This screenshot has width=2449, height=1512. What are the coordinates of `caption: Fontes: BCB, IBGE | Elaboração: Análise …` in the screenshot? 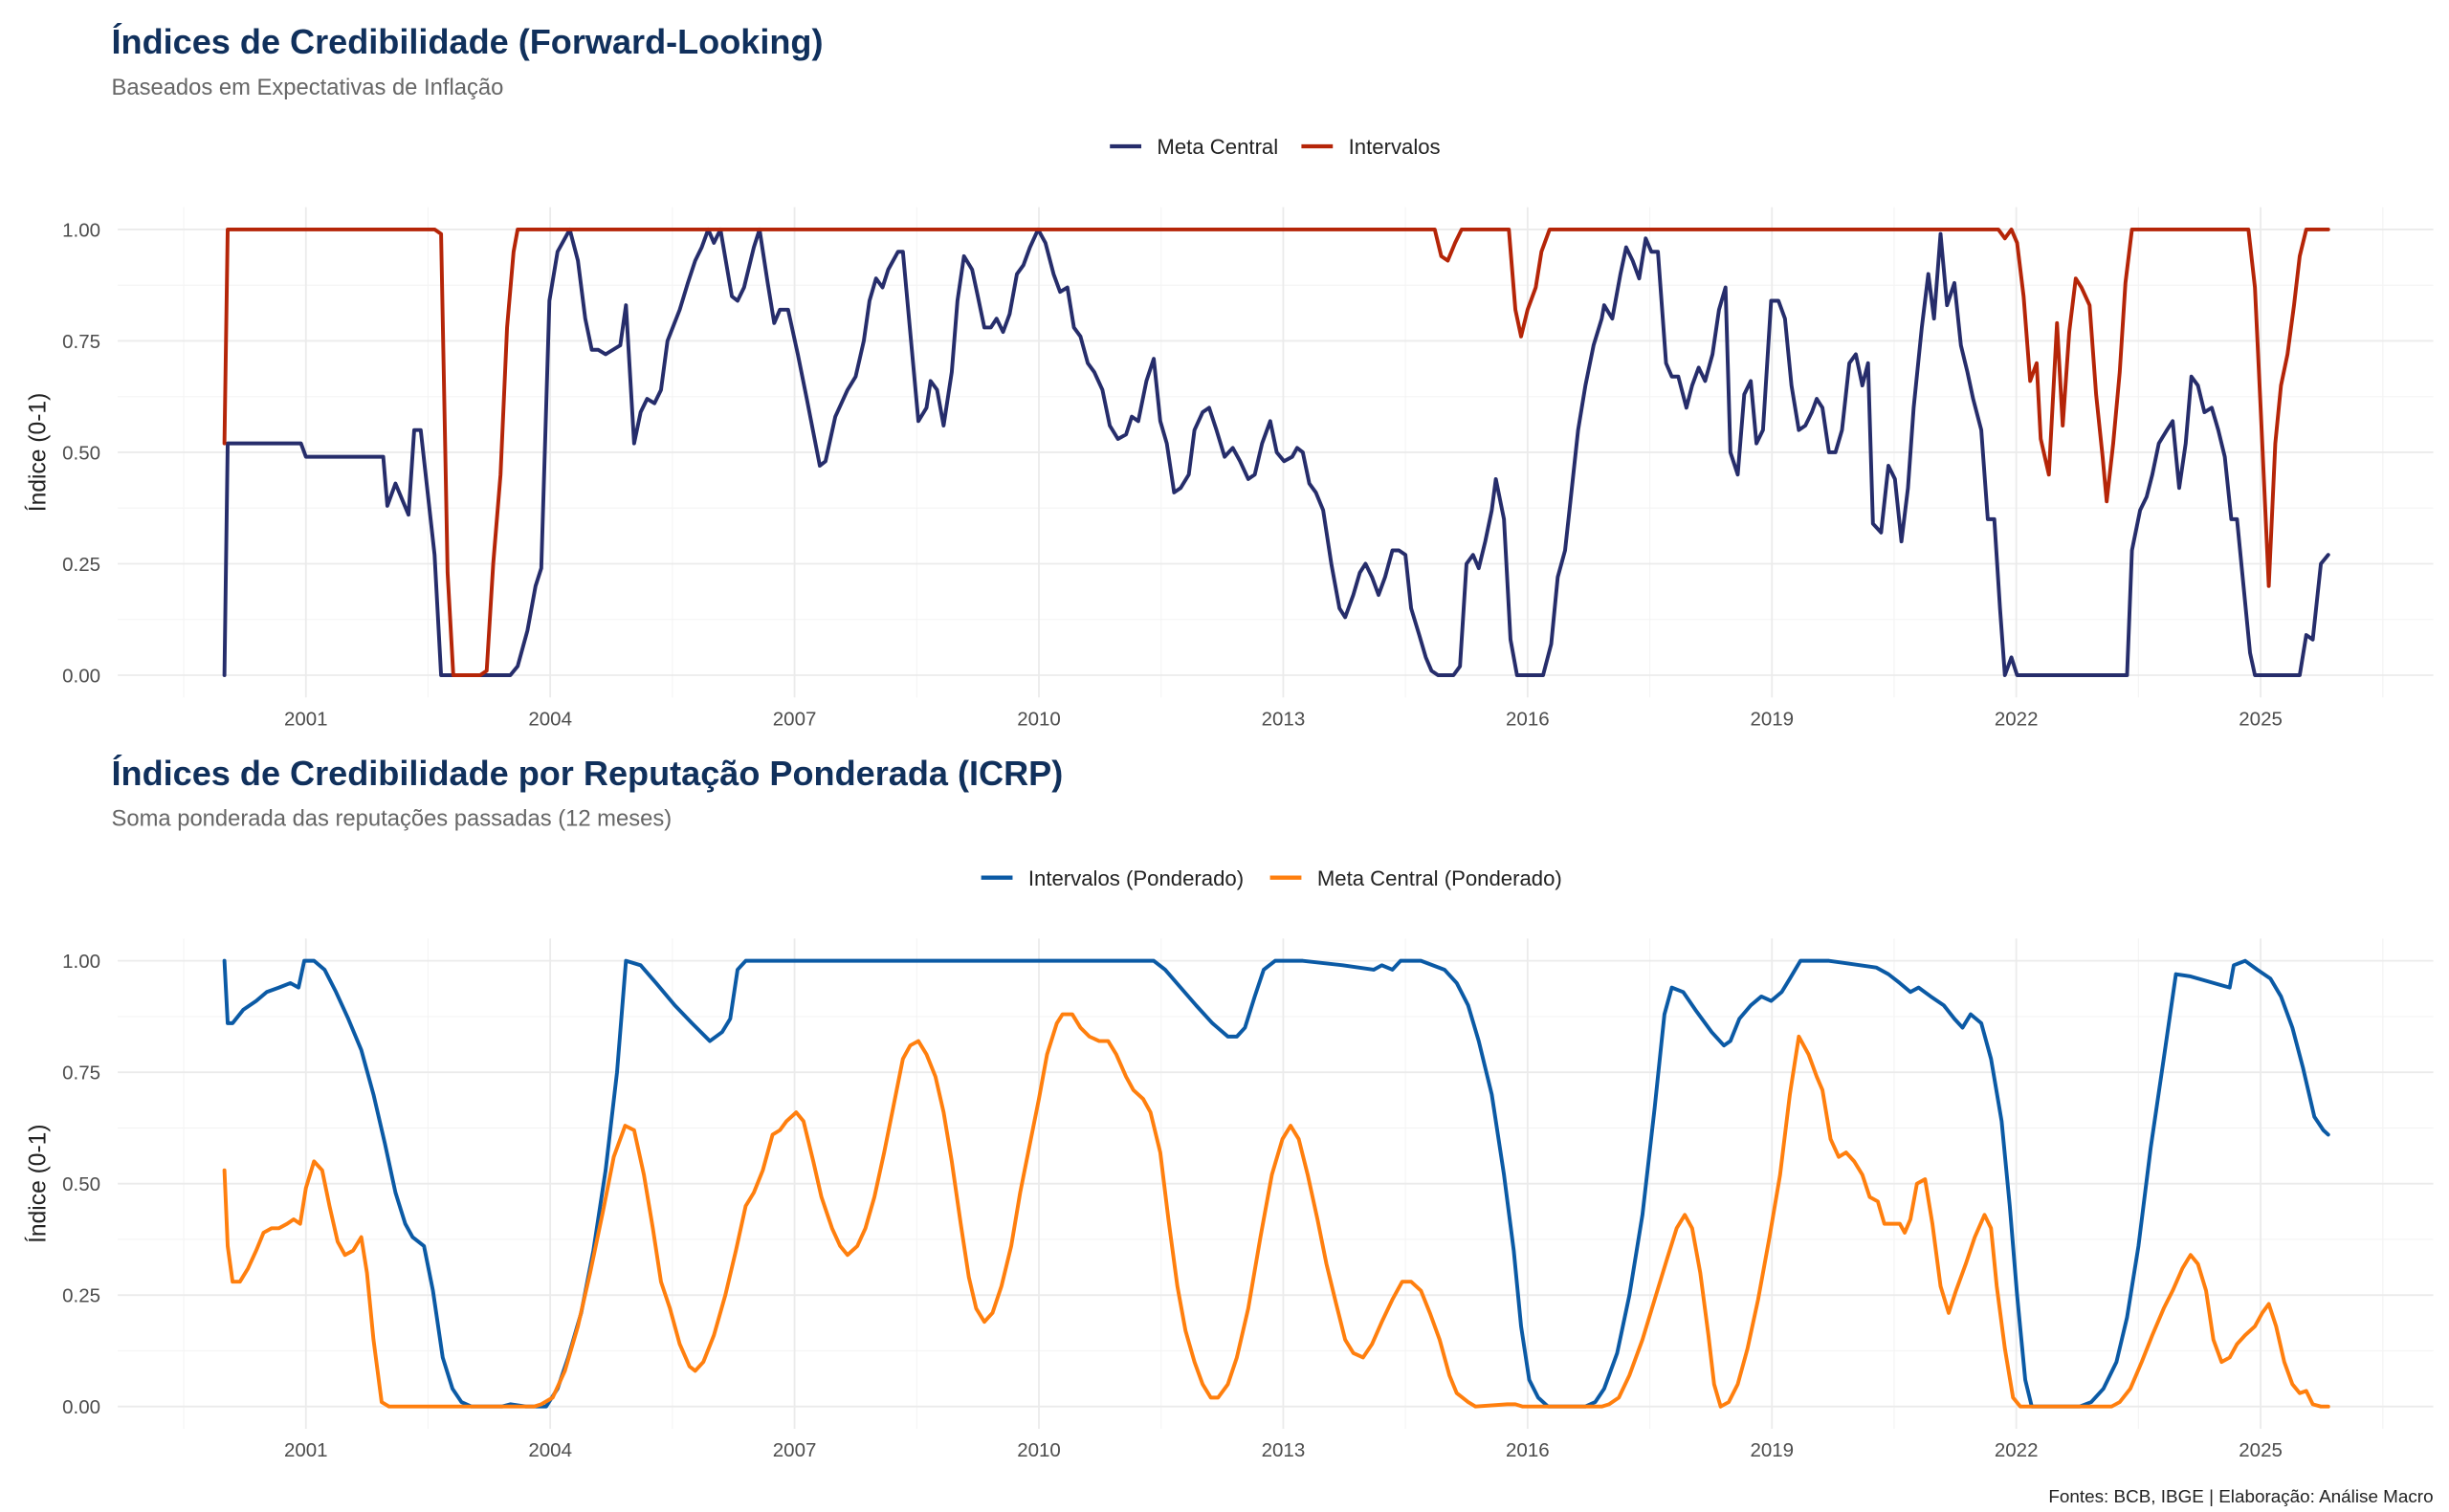 It's located at (2240, 1496).